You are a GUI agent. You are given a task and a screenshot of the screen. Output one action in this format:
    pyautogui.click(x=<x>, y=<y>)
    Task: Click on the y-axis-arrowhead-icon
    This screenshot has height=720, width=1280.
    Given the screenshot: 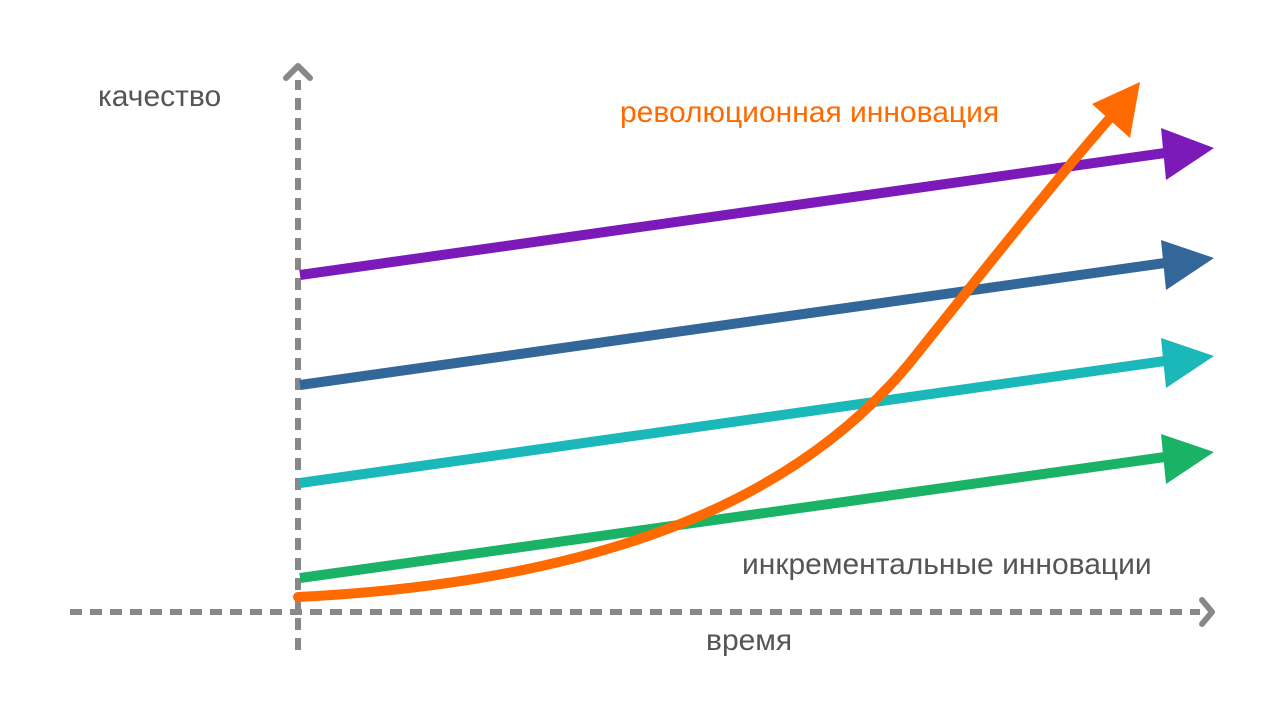 What is the action you would take?
    pyautogui.click(x=298, y=72)
    